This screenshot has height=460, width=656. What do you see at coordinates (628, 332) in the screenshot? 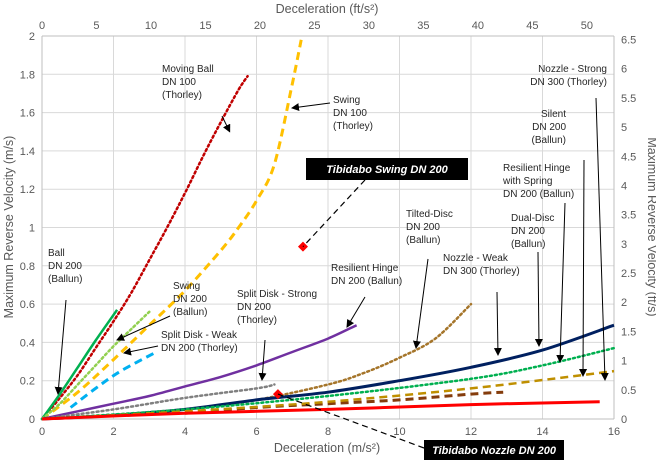
I see `y2-tick-label: 1.5` at bounding box center [628, 332].